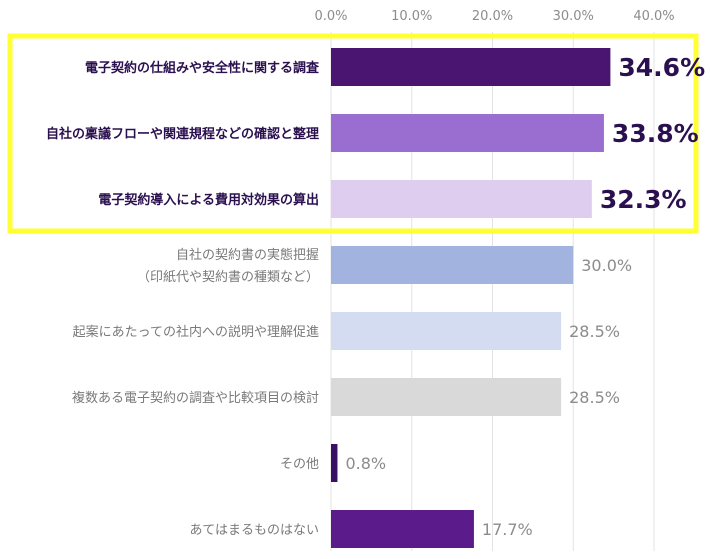 The height and width of the screenshot is (559, 710). What do you see at coordinates (182, 134) in the screenshot?
I see `category-label: 自社の稟議フローや関連規程などの確認と整理` at bounding box center [182, 134].